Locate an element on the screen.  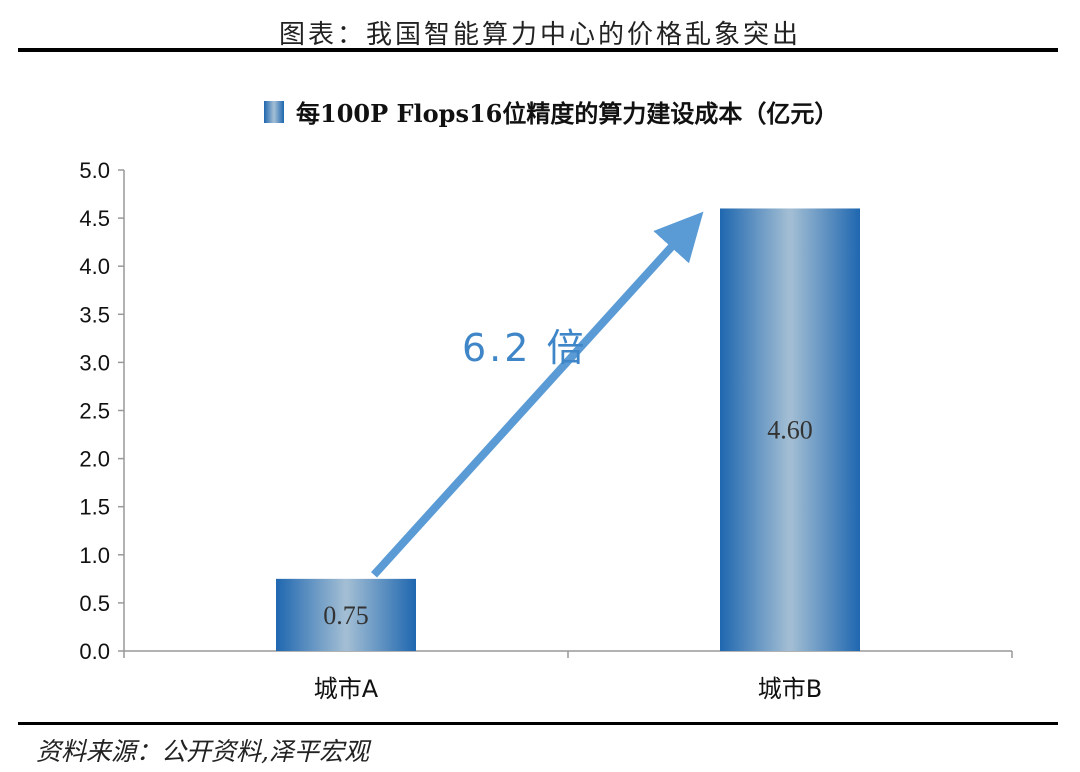
y-tick-label: 3.0 is located at coordinates (94, 362).